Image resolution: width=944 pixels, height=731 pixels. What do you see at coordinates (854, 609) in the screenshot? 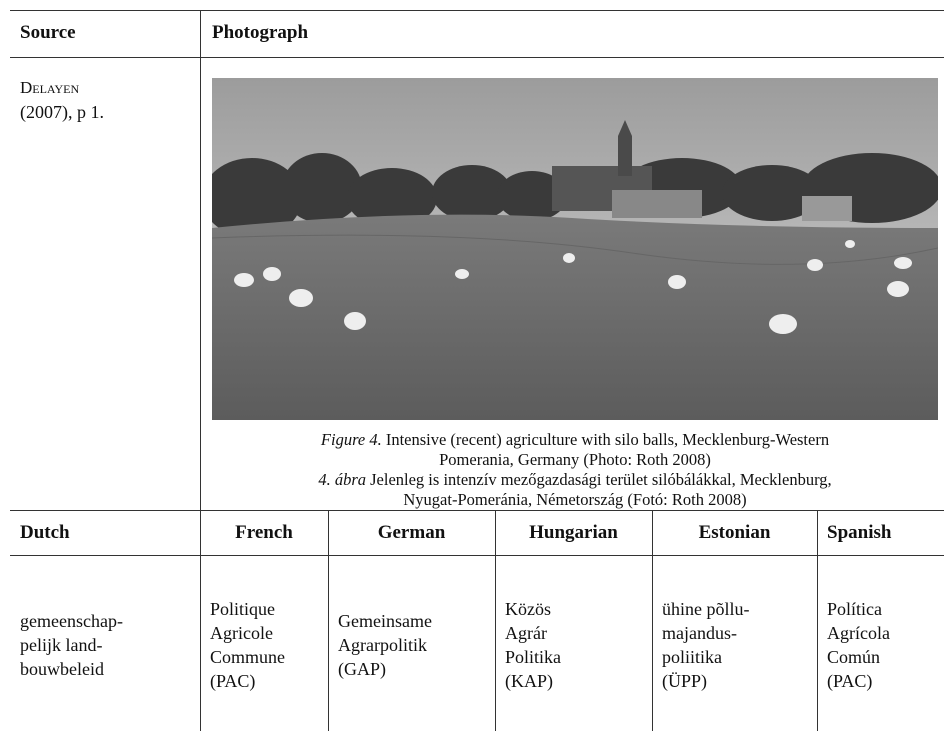
I see `term-line: Política` at bounding box center [854, 609].